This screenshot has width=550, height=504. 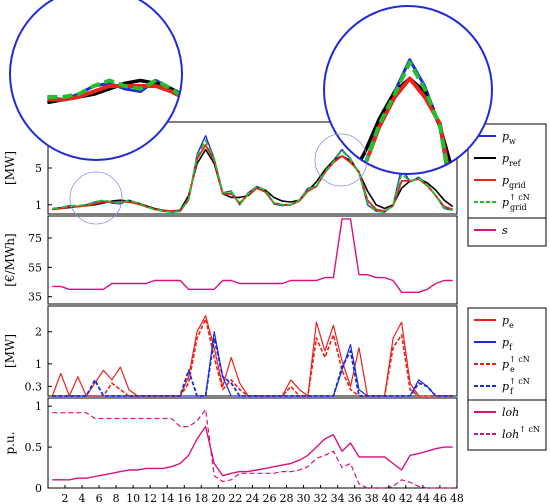 I want to click on x-tick-label: 38, so click(x=372, y=498).